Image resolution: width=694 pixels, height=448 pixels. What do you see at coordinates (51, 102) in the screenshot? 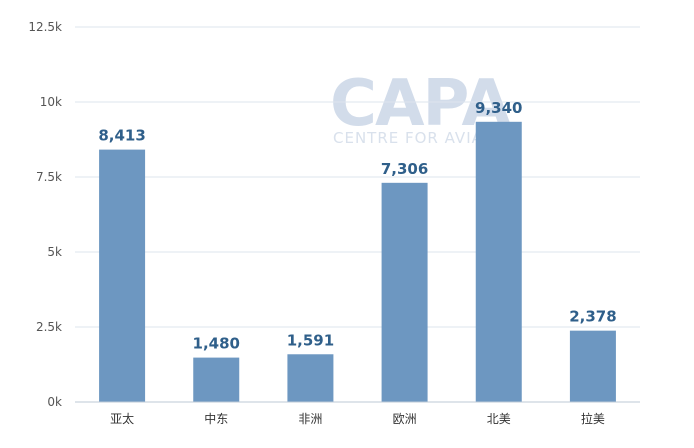
I see `y-tick-label: 10k` at bounding box center [51, 102].